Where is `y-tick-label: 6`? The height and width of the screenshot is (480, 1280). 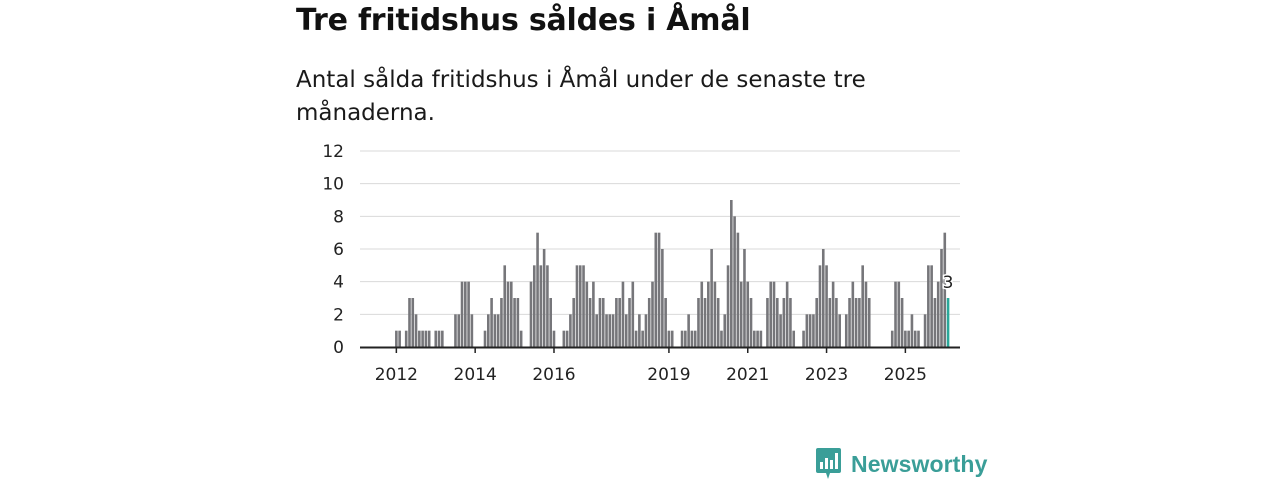 y-tick-label: 6 is located at coordinates (338, 250).